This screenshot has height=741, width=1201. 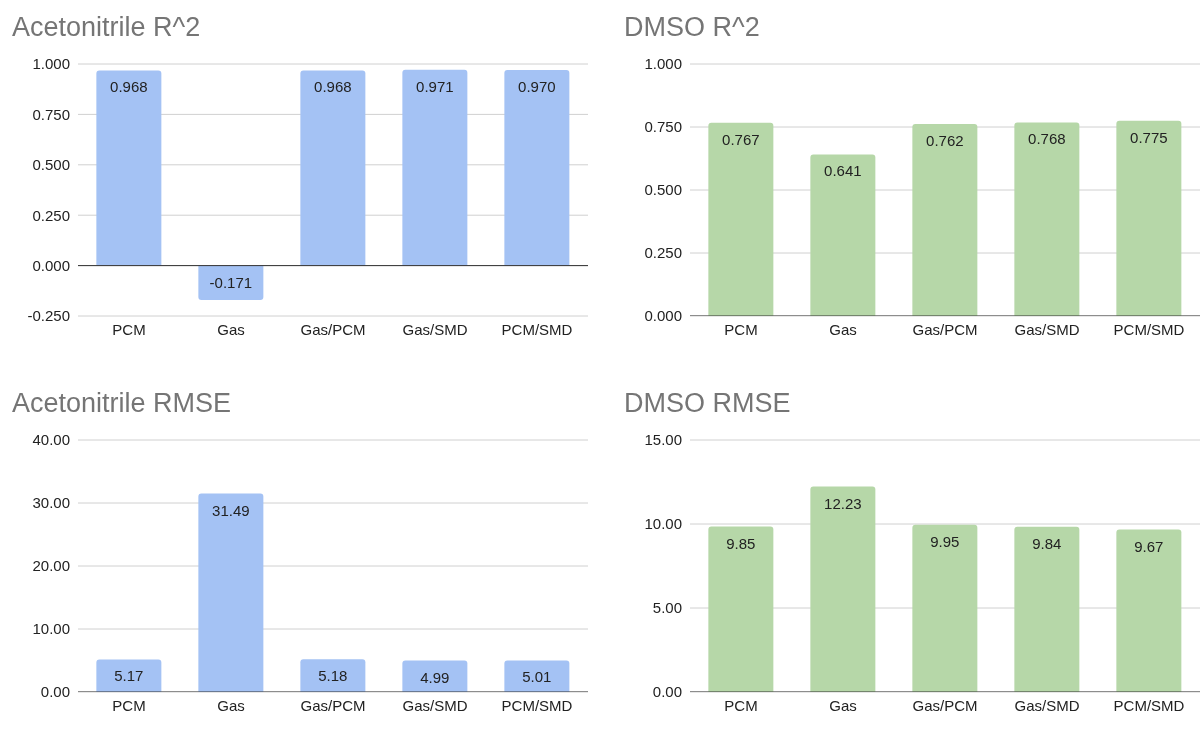 What do you see at coordinates (692, 27) in the screenshot?
I see `chart-title: DMSO R^2` at bounding box center [692, 27].